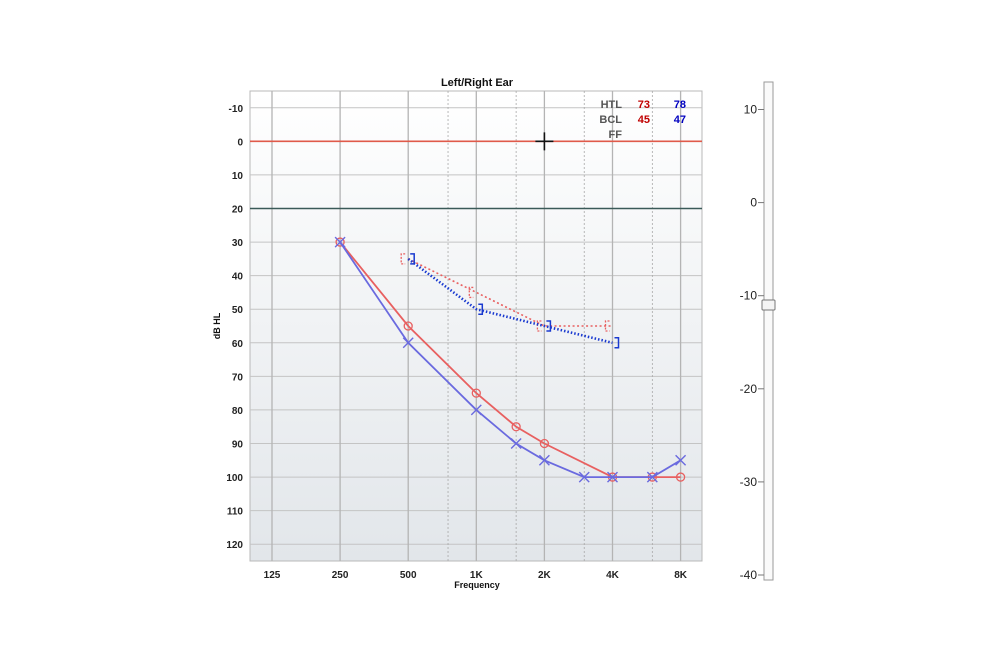  What do you see at coordinates (751, 110) in the screenshot?
I see `slider-tick-label: 10` at bounding box center [751, 110].